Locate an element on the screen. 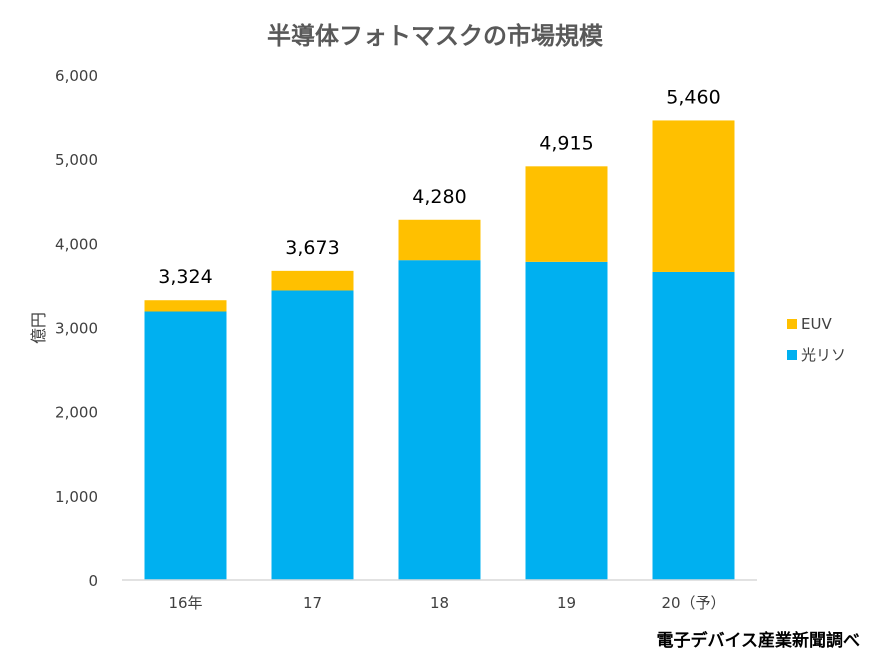  y-axis-label: 億円 is located at coordinates (38, 328).